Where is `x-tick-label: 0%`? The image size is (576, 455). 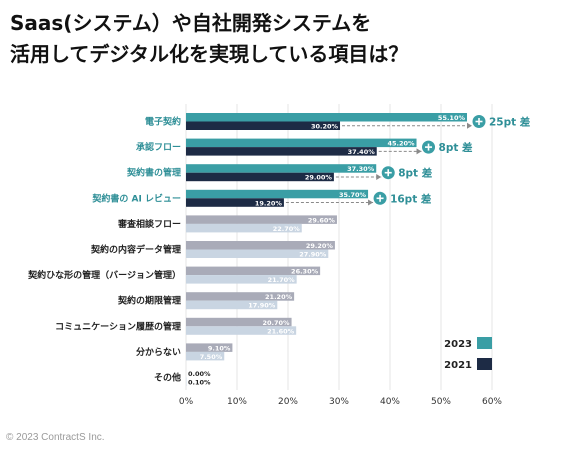
x-tick-label: 0% is located at coordinates (186, 402).